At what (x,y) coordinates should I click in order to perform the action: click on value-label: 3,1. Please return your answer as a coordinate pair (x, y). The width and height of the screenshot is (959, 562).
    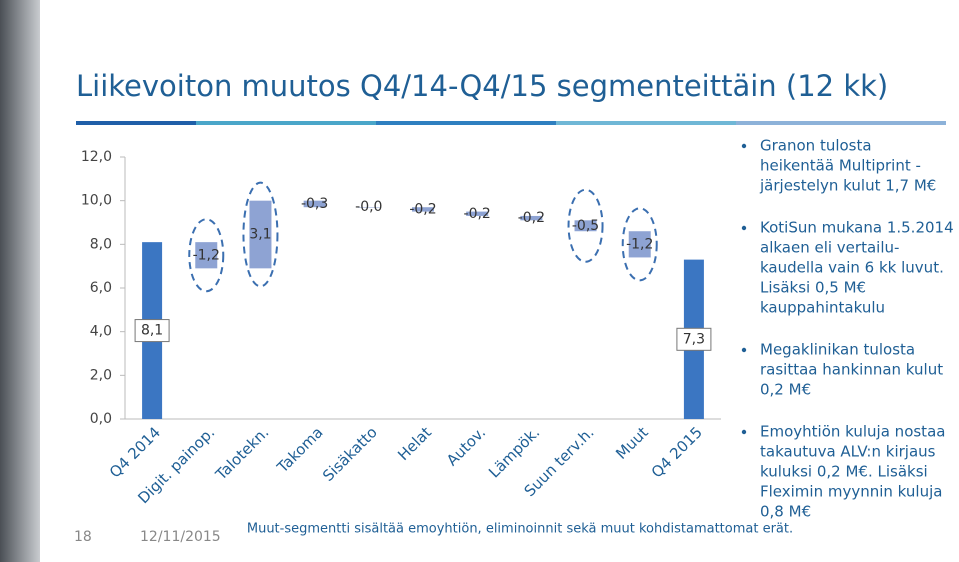
    Looking at the image, I should click on (260, 235).